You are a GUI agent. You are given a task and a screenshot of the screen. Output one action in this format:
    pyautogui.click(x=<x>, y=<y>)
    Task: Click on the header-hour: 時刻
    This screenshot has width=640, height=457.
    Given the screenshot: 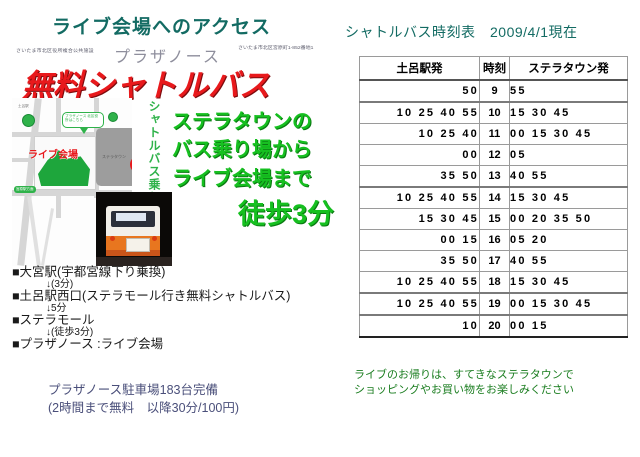 What is the action you would take?
    pyautogui.click(x=494, y=68)
    